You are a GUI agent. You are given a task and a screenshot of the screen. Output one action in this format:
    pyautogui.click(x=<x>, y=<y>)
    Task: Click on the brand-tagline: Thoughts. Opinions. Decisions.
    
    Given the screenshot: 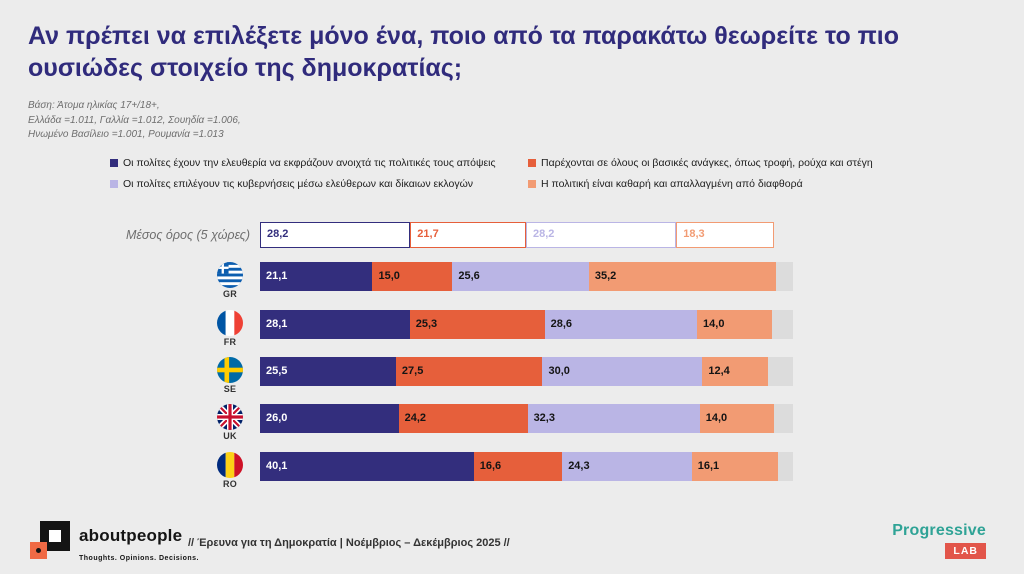 What is the action you would take?
    pyautogui.click(x=139, y=558)
    